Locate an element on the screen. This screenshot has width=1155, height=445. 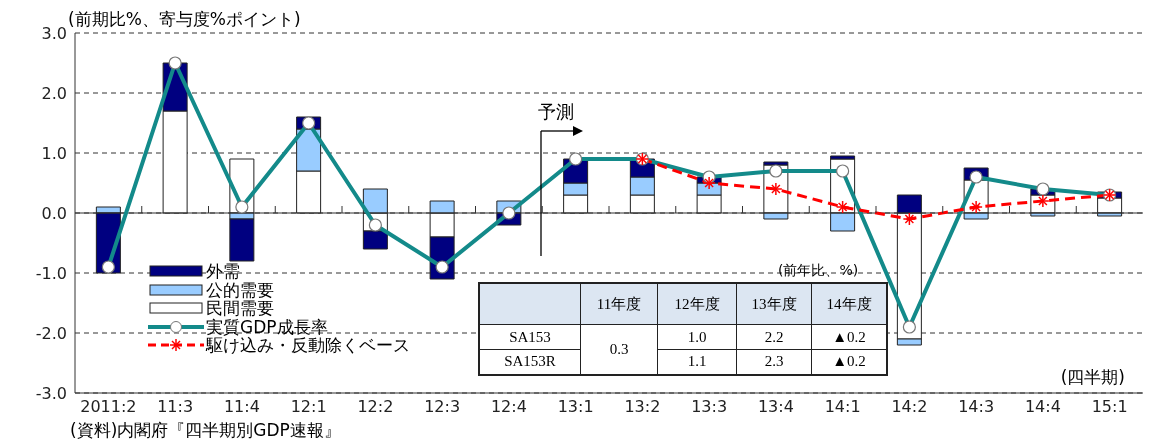
x-tick-label: 12:2 is located at coordinates (375, 407).